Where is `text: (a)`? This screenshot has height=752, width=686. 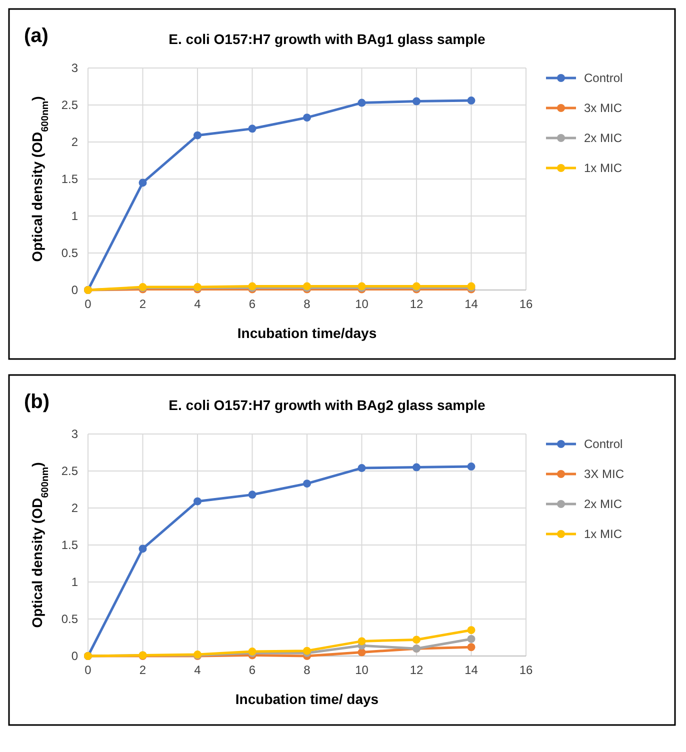
text: (a) is located at coordinates (36, 36).